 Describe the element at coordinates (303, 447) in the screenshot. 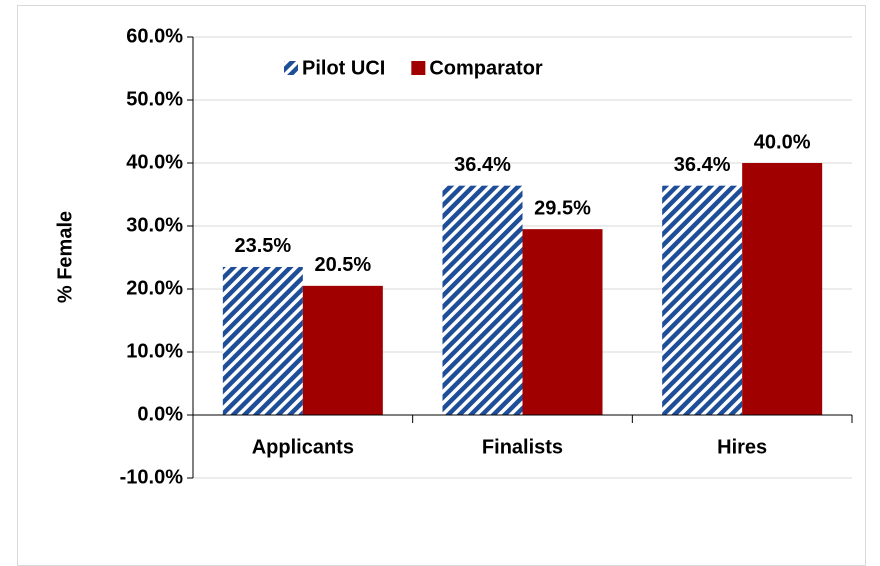

I see `x-tick-label: Applicants` at that location.